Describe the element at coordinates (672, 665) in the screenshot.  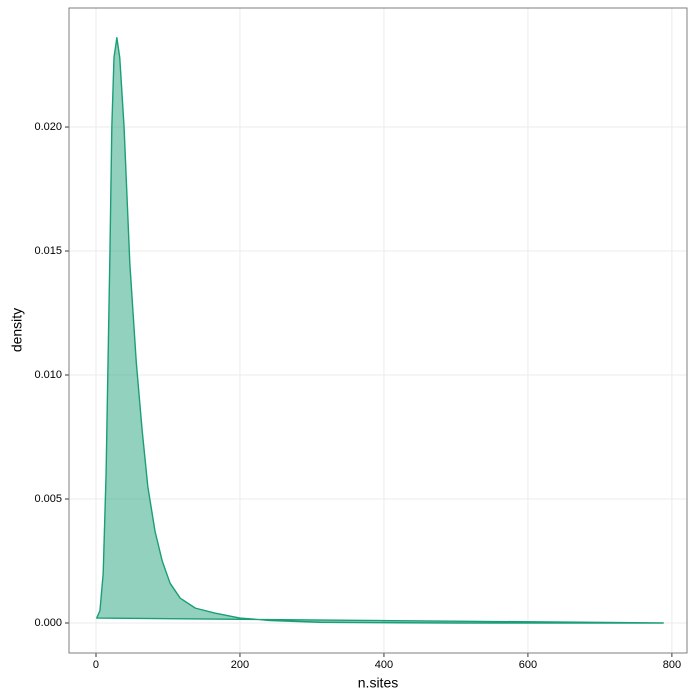
I see `x-tick-label: 800` at that location.